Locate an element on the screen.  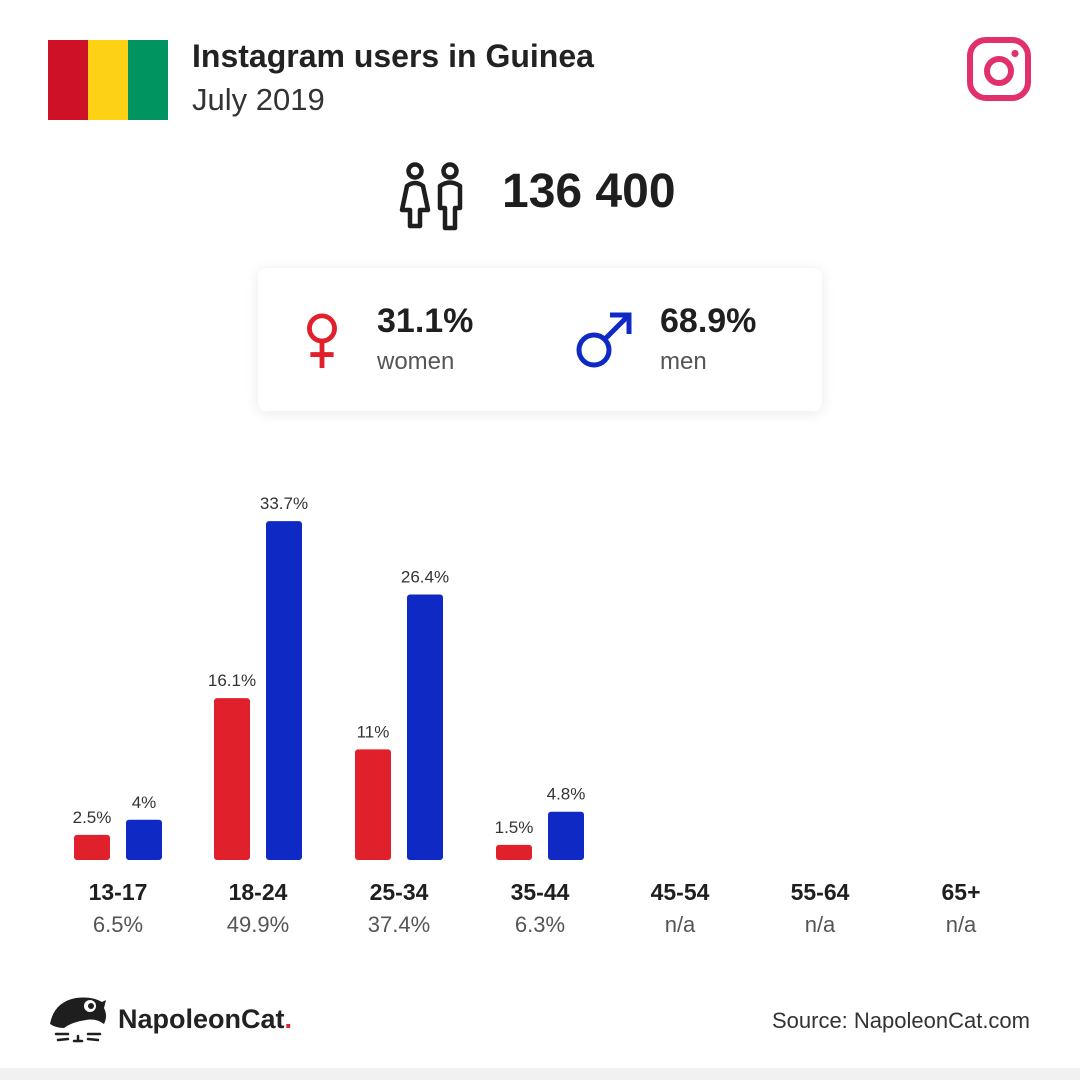
flag-stripe-green is located at coordinates (148, 80).